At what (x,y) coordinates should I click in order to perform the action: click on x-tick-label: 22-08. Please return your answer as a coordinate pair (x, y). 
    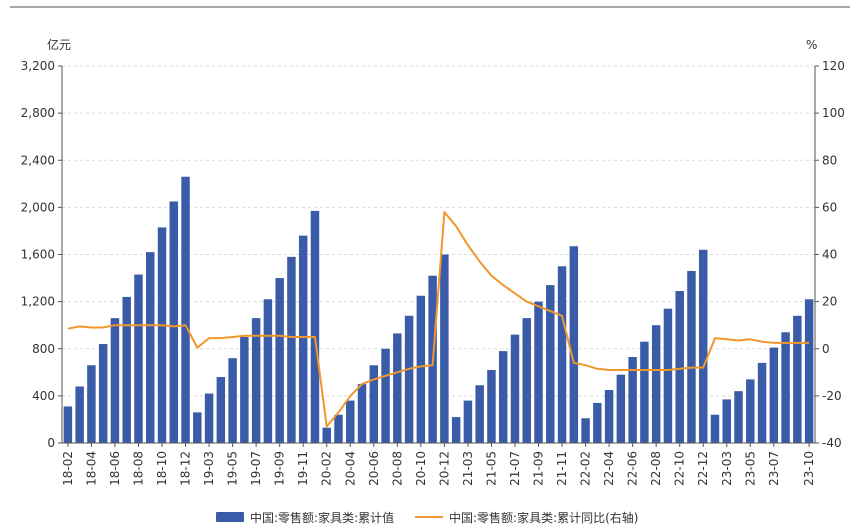
    Looking at the image, I should click on (656, 468).